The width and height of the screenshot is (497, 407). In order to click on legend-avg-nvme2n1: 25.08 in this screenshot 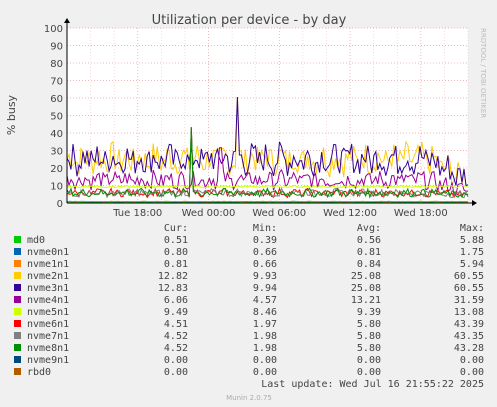, I will do `click(366, 276)`.